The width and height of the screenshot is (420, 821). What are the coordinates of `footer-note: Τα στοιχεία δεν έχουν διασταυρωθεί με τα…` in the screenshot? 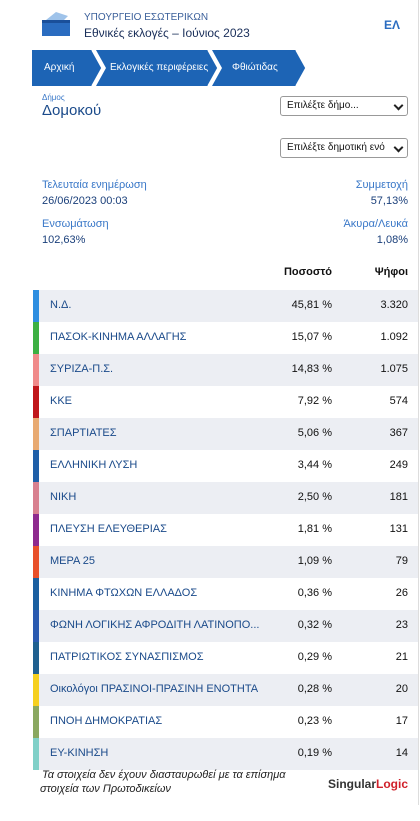 It's located at (164, 775).